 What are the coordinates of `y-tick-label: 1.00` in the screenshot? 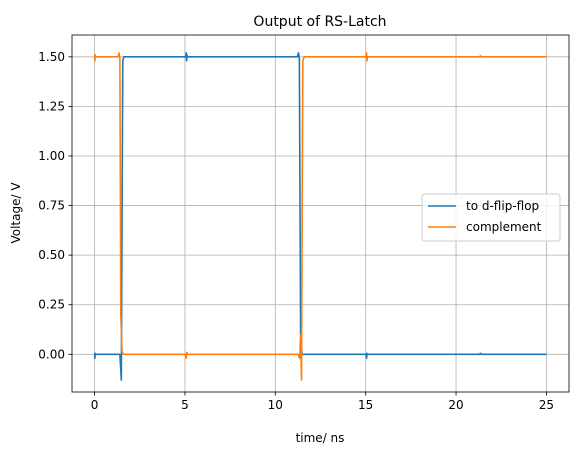 It's located at (51, 156).